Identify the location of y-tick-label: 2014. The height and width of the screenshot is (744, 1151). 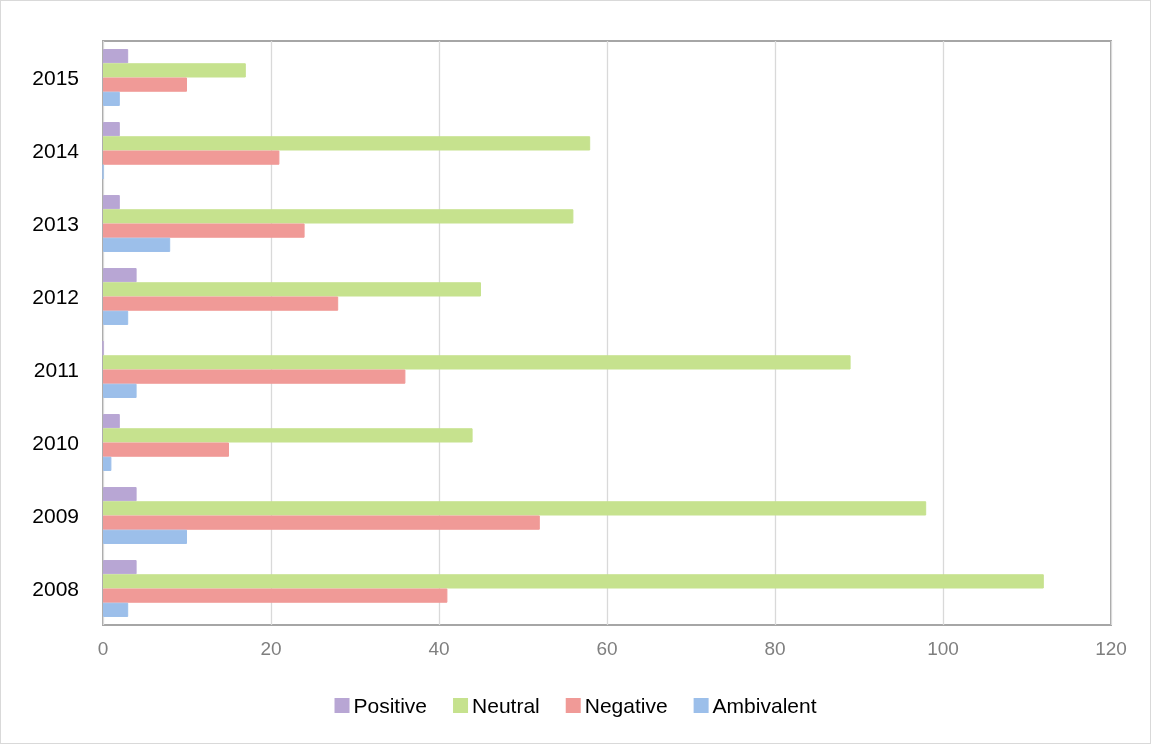
(56, 150).